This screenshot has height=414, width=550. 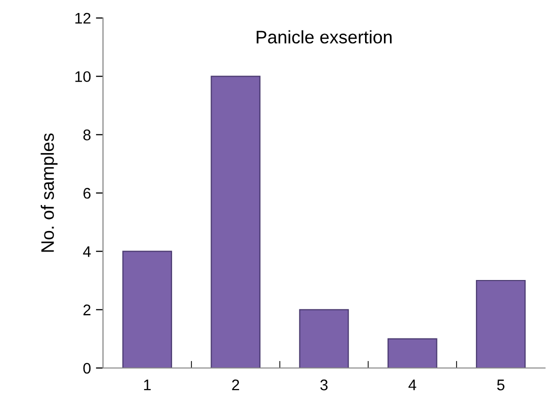 I want to click on y-axis-title: No. of samples, so click(x=49, y=192).